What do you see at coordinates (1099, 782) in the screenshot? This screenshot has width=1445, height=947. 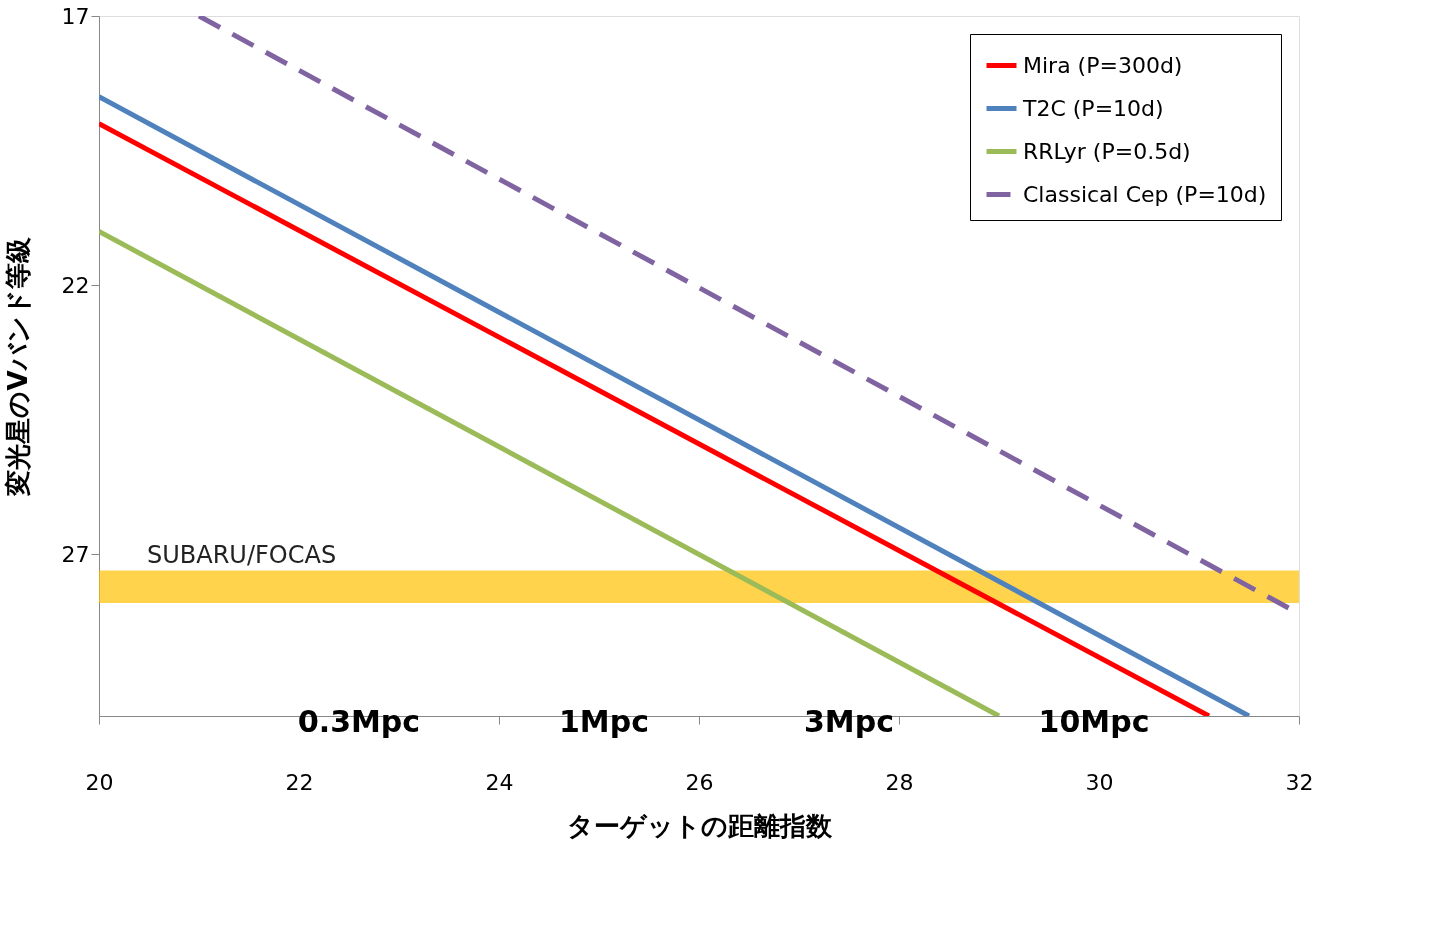 I see `x-tick-label: 30` at bounding box center [1099, 782].